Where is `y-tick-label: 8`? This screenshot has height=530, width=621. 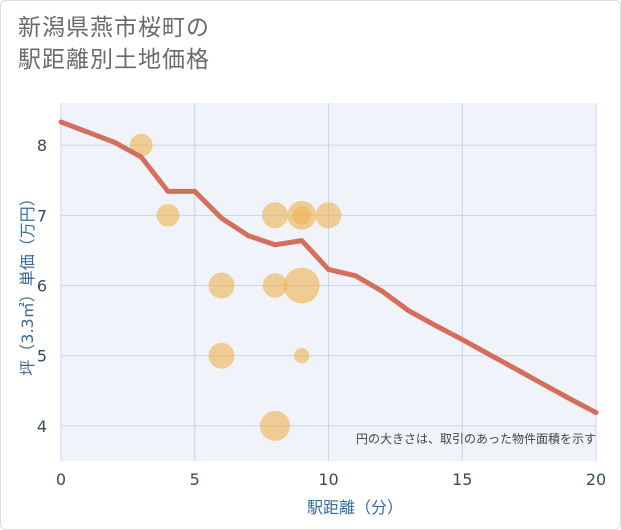
y-tick-label: 8 is located at coordinates (42, 145).